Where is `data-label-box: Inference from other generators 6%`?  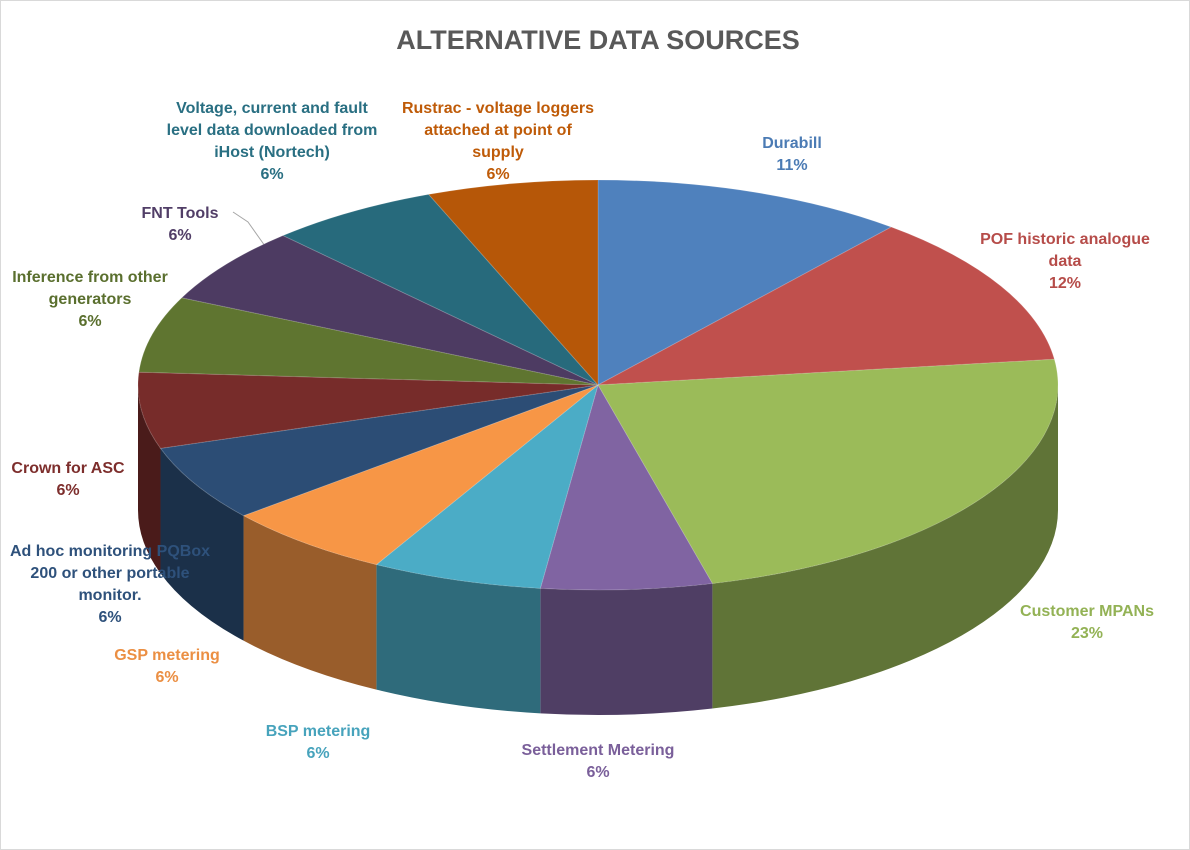
data-label-box: Inference from other generators 6% is located at coordinates (90, 300).